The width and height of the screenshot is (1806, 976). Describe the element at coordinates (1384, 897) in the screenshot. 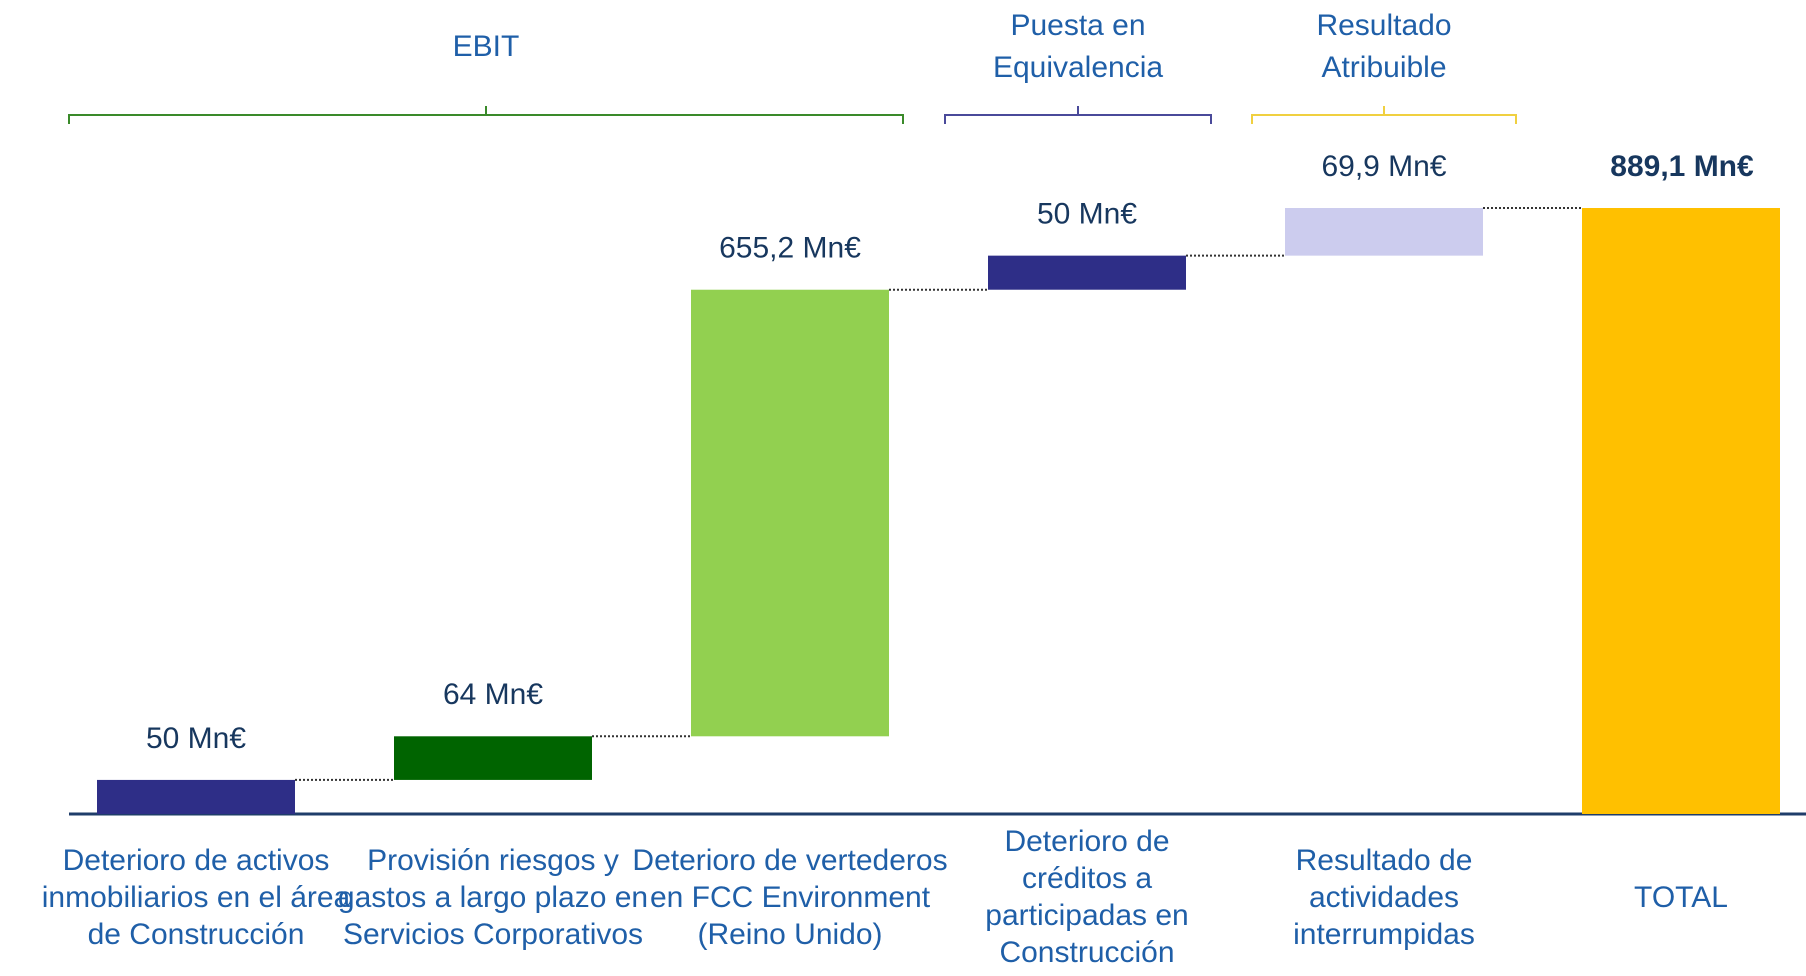

I see `category-label: Resultado de actividades interrumpidas` at that location.